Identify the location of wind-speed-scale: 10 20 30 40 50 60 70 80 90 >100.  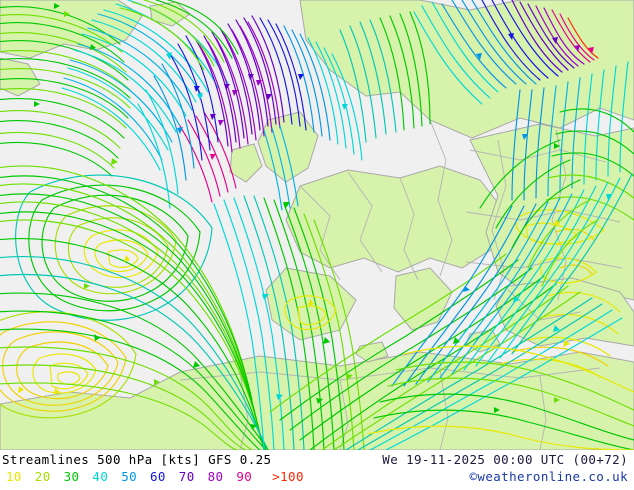
(155, 476).